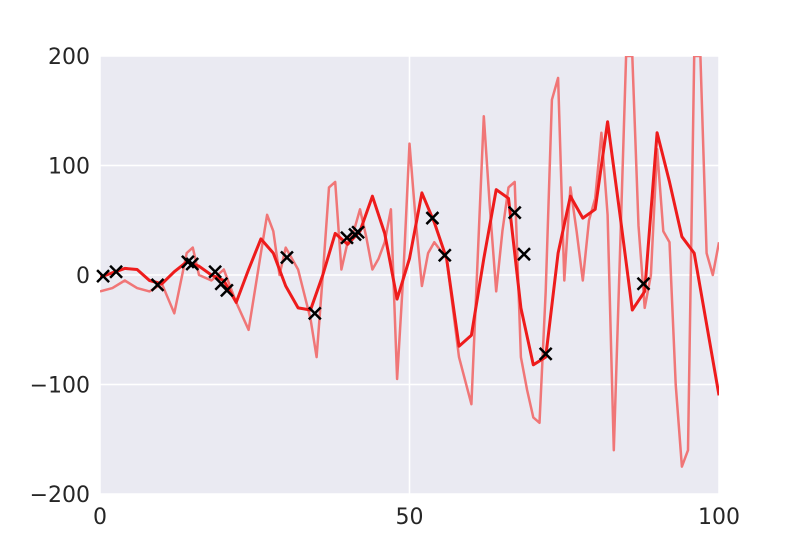  I want to click on y-tick-label: −100, so click(60, 386).